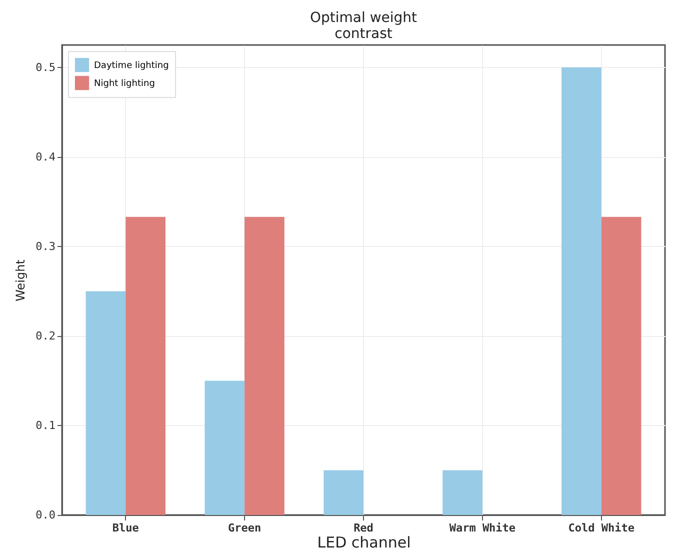 The height and width of the screenshot is (554, 676). What do you see at coordinates (245, 528) in the screenshot?
I see `x-tick-label: Green` at bounding box center [245, 528].